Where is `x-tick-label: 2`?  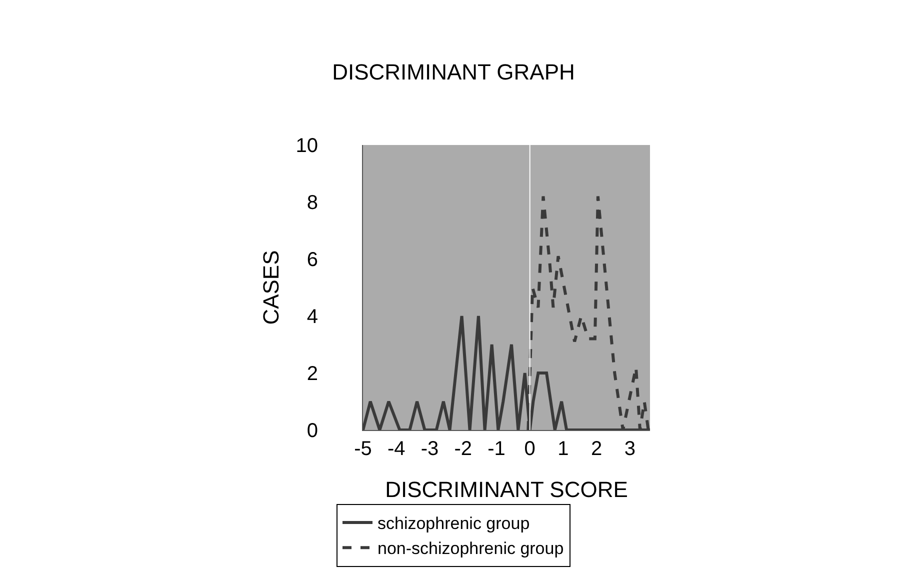
x-tick-label: 2 is located at coordinates (596, 449).